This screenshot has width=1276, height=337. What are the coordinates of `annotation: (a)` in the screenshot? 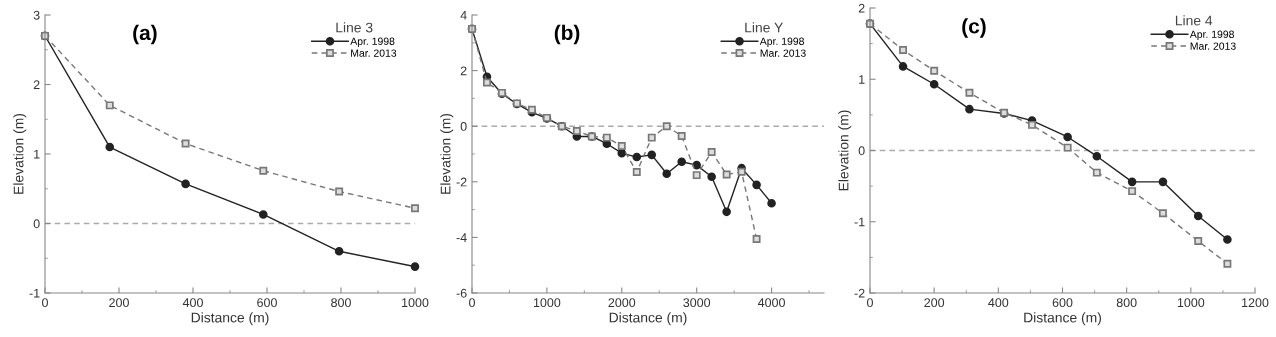 It's located at (145, 34).